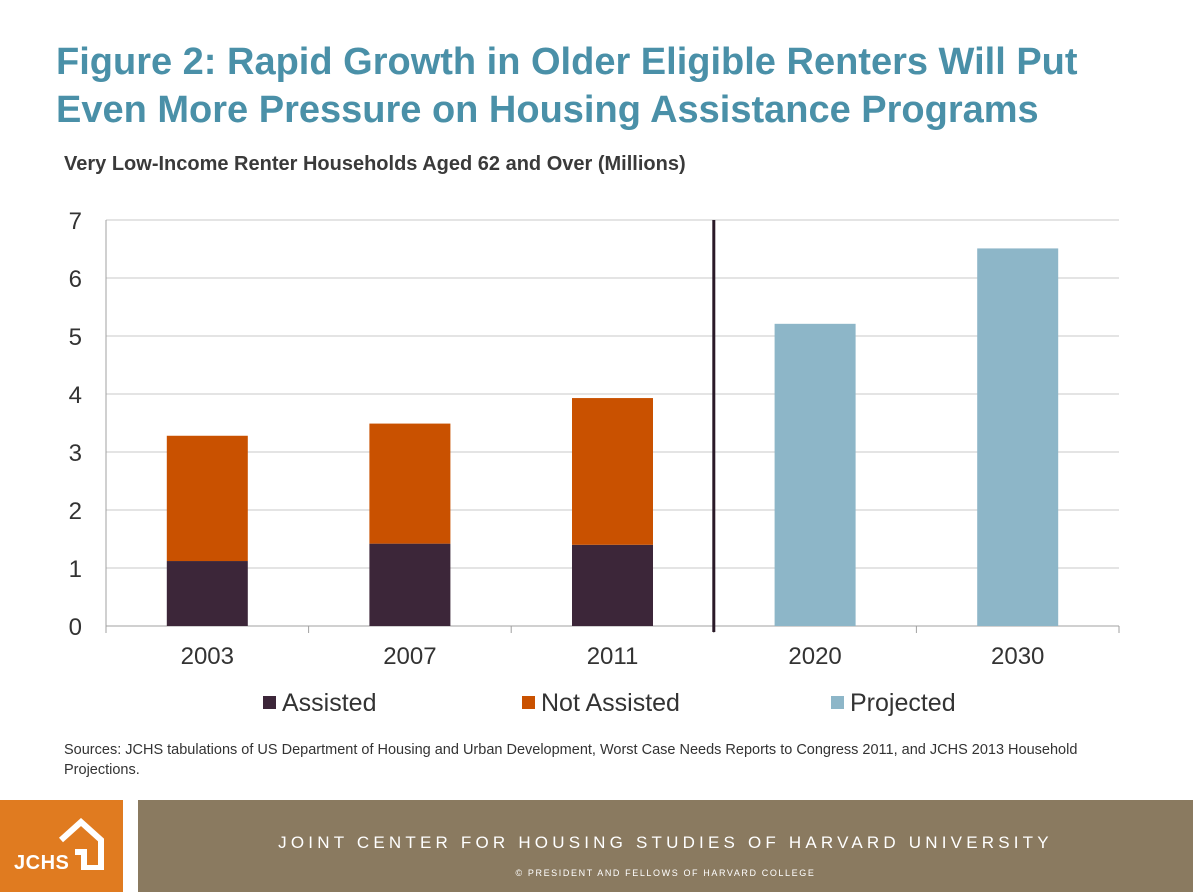 The width and height of the screenshot is (1193, 892). What do you see at coordinates (613, 656) in the screenshot?
I see `x-tick-label: 2011` at bounding box center [613, 656].